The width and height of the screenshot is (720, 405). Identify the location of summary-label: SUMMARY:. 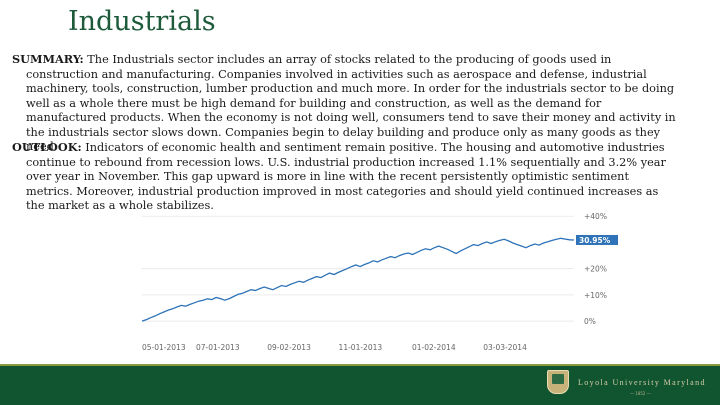
(48, 59).